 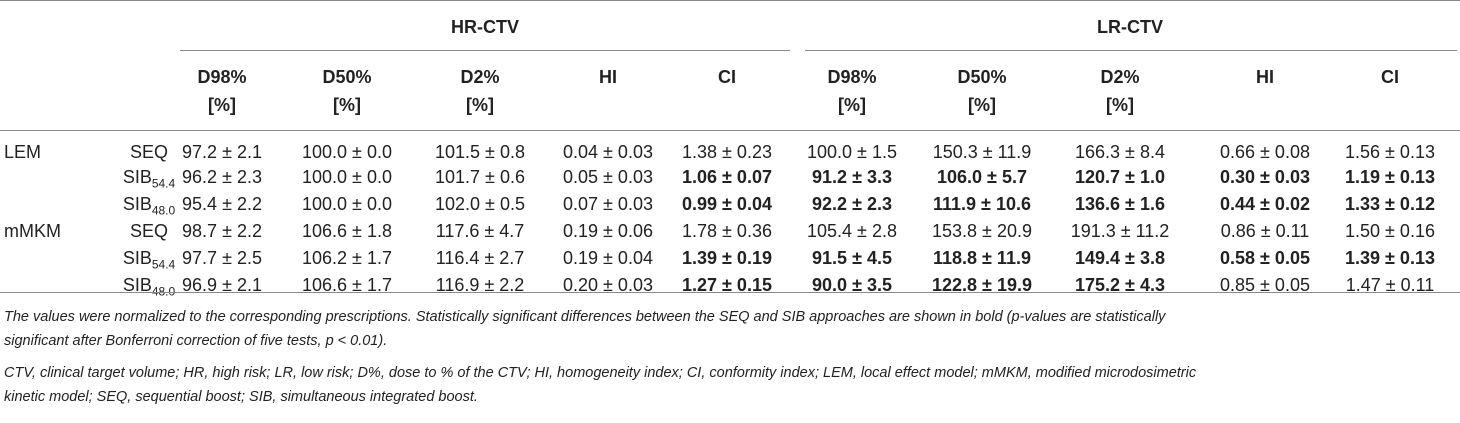 I want to click on column-header-line1: D98%, so click(x=222, y=77).